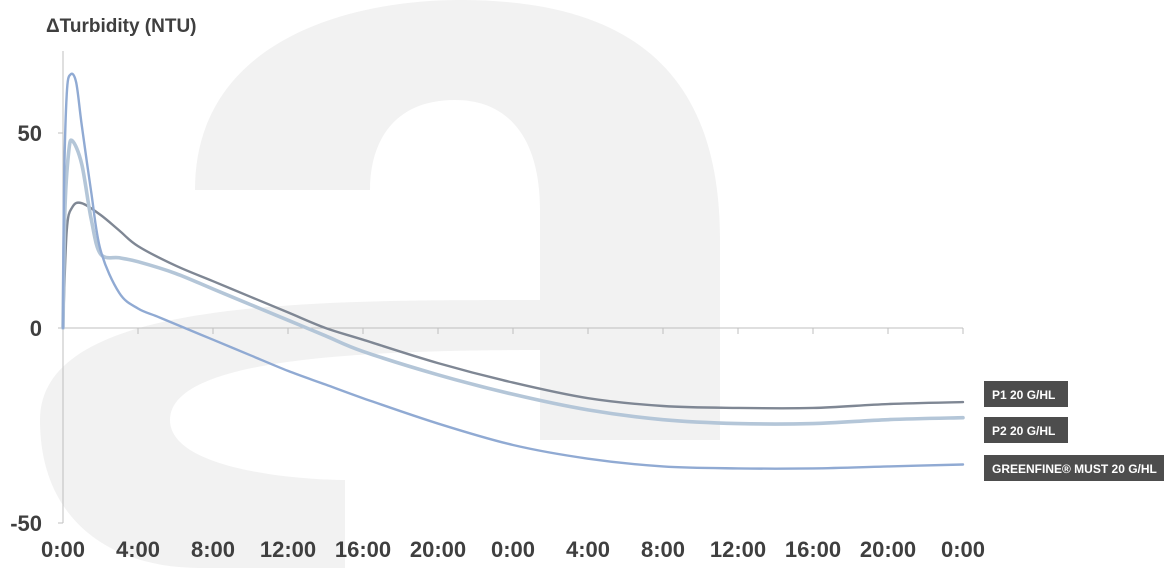 The height and width of the screenshot is (568, 1164). I want to click on y-tick-label: -50, so click(26, 523).